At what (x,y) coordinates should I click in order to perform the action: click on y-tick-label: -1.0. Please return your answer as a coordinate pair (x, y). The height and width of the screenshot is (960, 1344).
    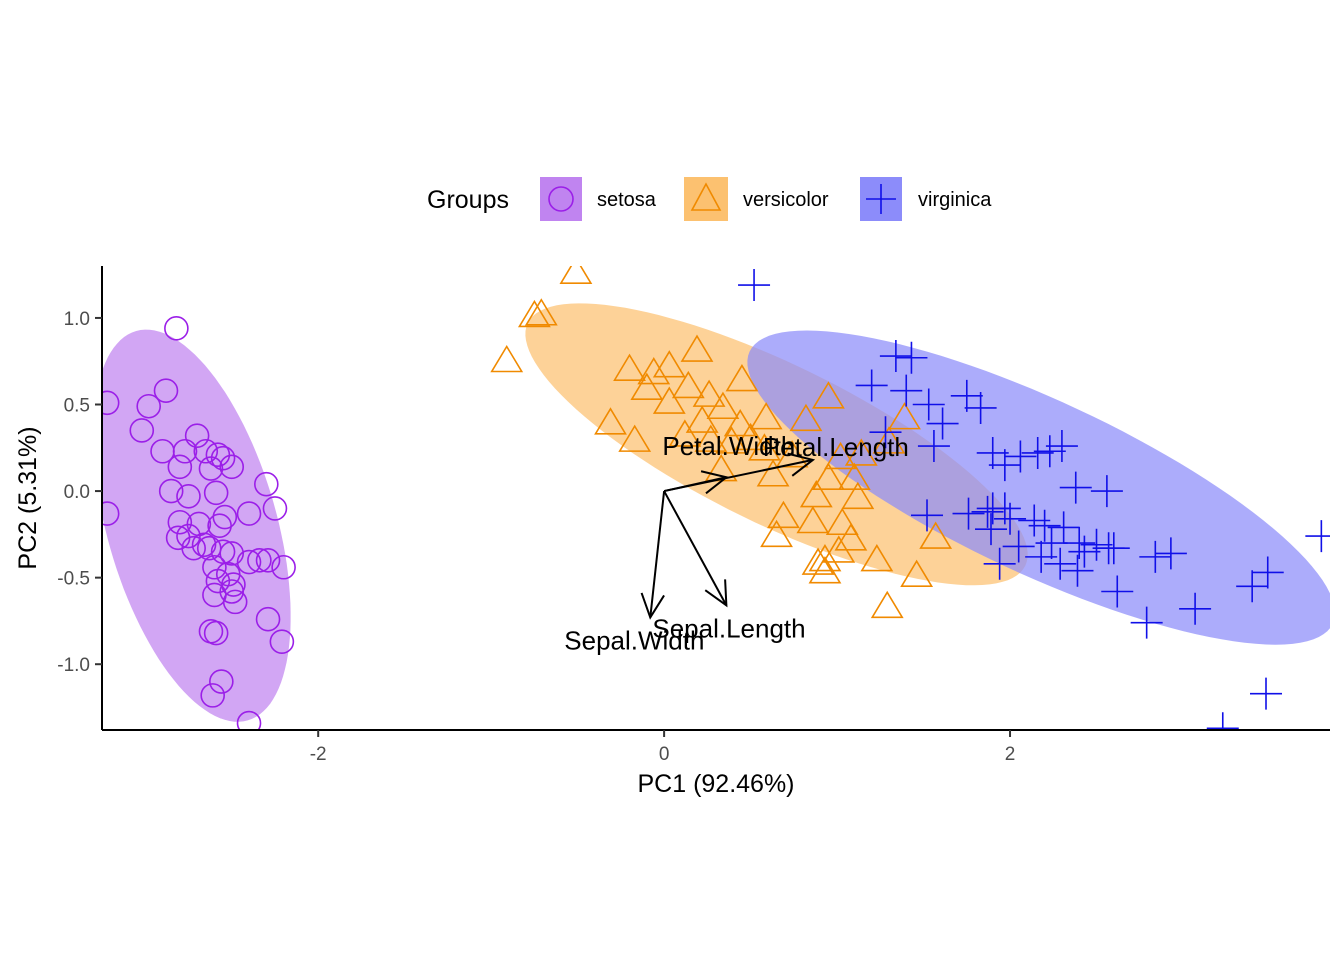
    Looking at the image, I should click on (73, 665).